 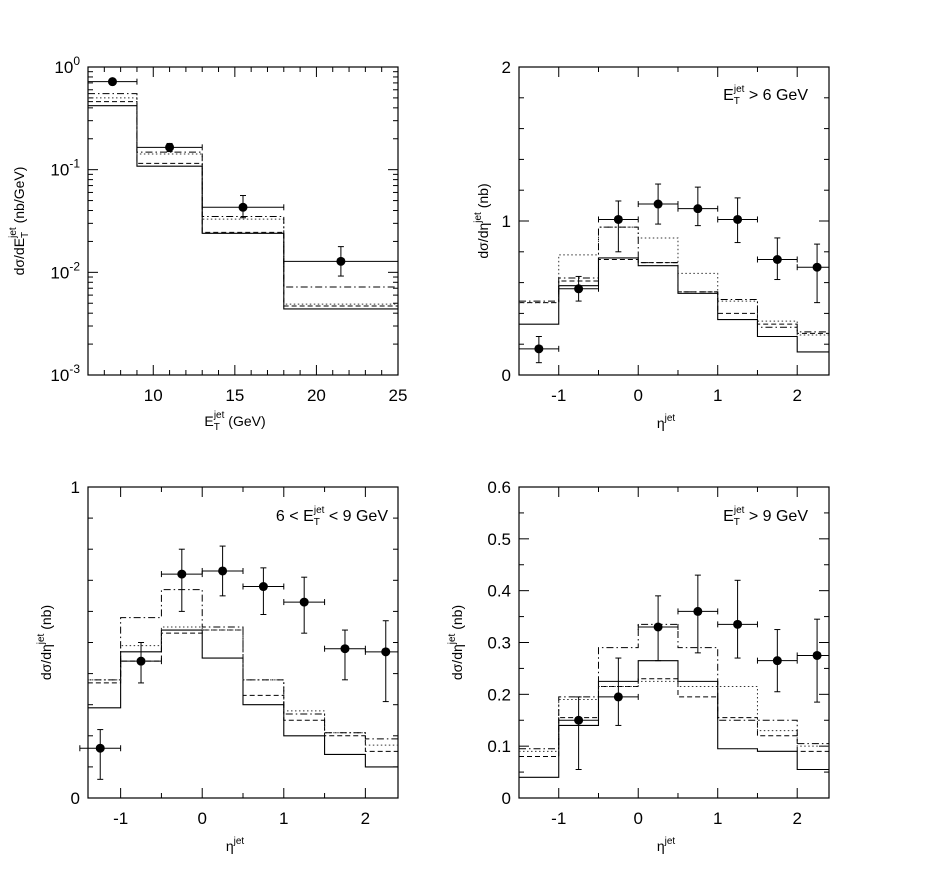 What do you see at coordinates (332, 516) in the screenshot?
I see `cut-annotation: 6 < ETjet < 9 GeV` at bounding box center [332, 516].